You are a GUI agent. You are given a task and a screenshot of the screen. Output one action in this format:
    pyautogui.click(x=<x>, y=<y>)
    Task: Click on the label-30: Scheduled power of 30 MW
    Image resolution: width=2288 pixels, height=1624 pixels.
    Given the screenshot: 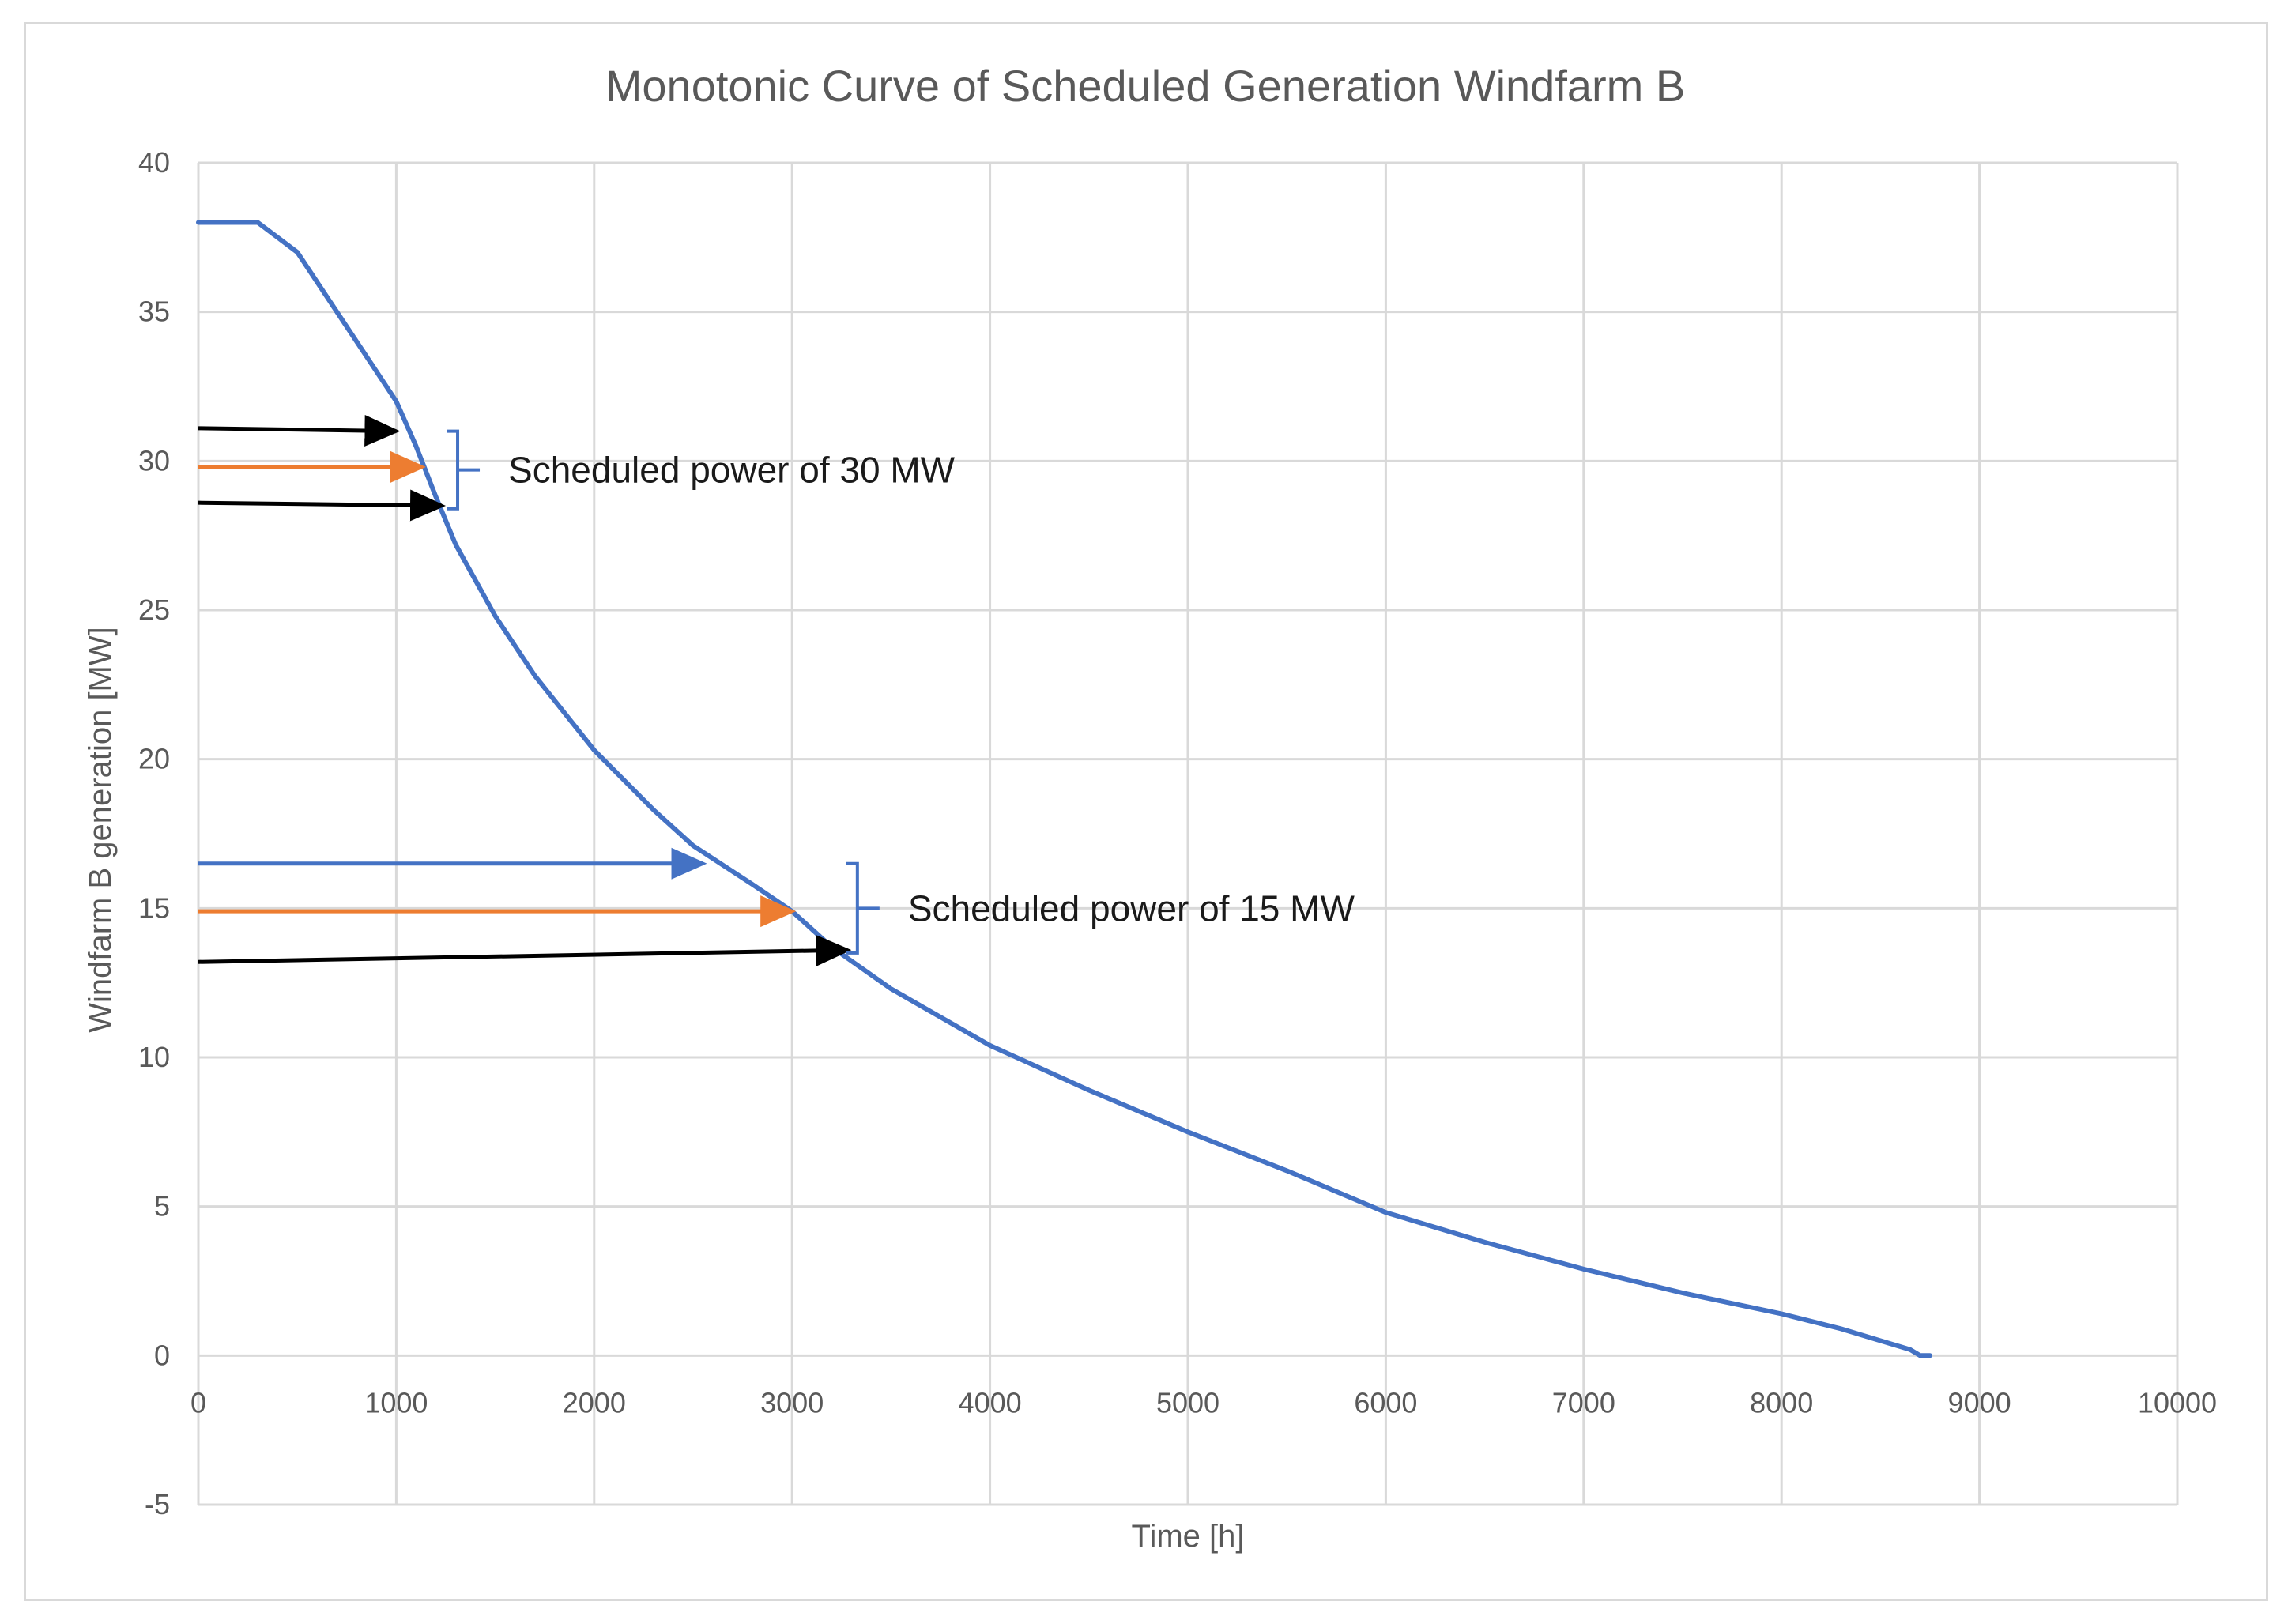 What is the action you would take?
    pyautogui.click(x=732, y=470)
    